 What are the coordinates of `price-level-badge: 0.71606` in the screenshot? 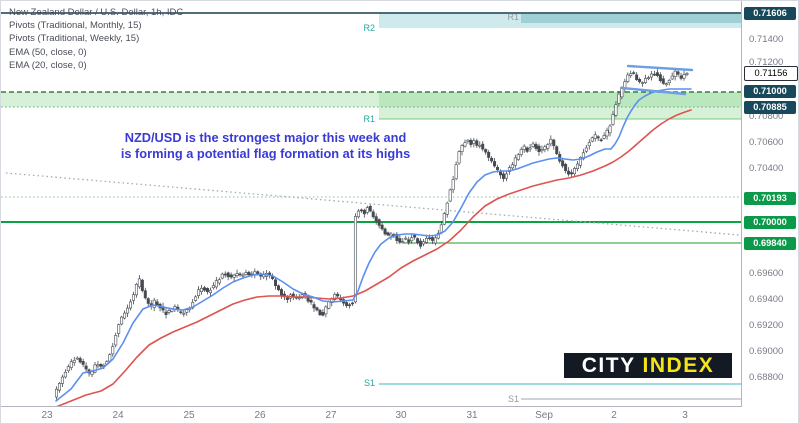 It's located at (770, 13).